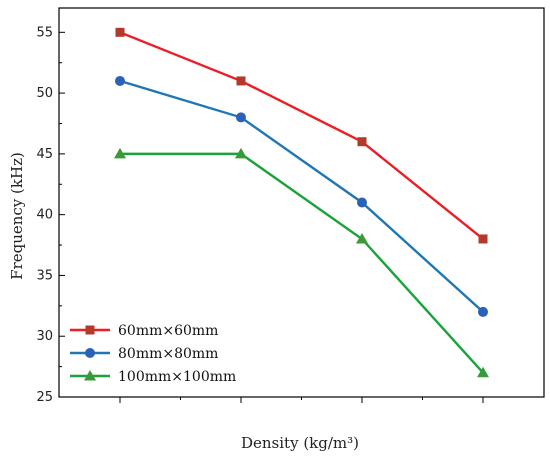 Image resolution: width=550 pixels, height=461 pixels. What do you see at coordinates (168, 331) in the screenshot?
I see `legend-label: 60mm×60mm` at bounding box center [168, 331].